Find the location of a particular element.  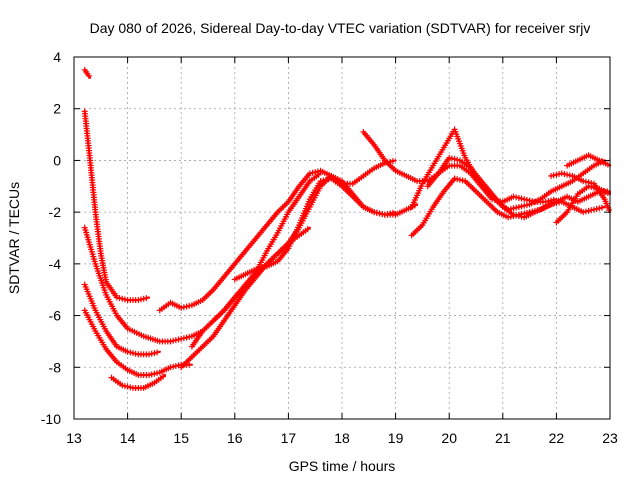

series-track-f is located at coordinates (137, 382).